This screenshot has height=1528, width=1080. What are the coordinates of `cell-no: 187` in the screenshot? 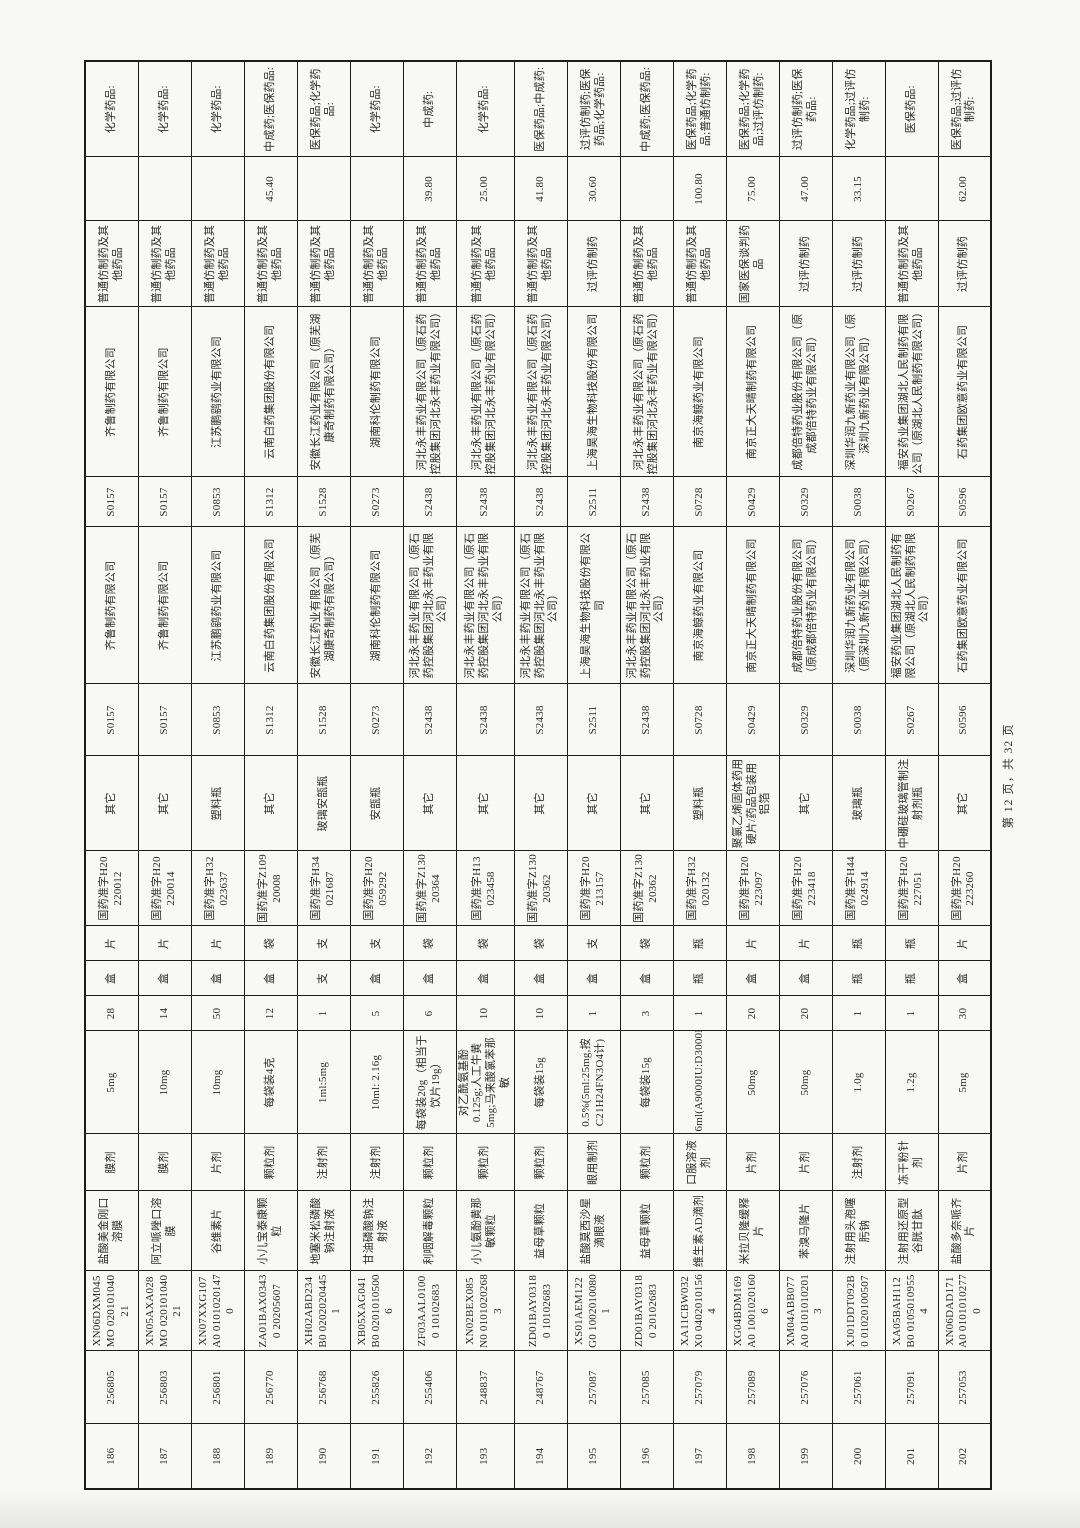 It's located at (164, 1456).